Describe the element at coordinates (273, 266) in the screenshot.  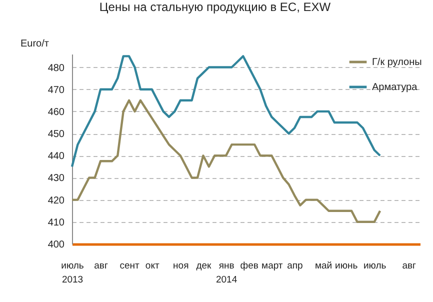
I see `x-tick-label: март` at that location.